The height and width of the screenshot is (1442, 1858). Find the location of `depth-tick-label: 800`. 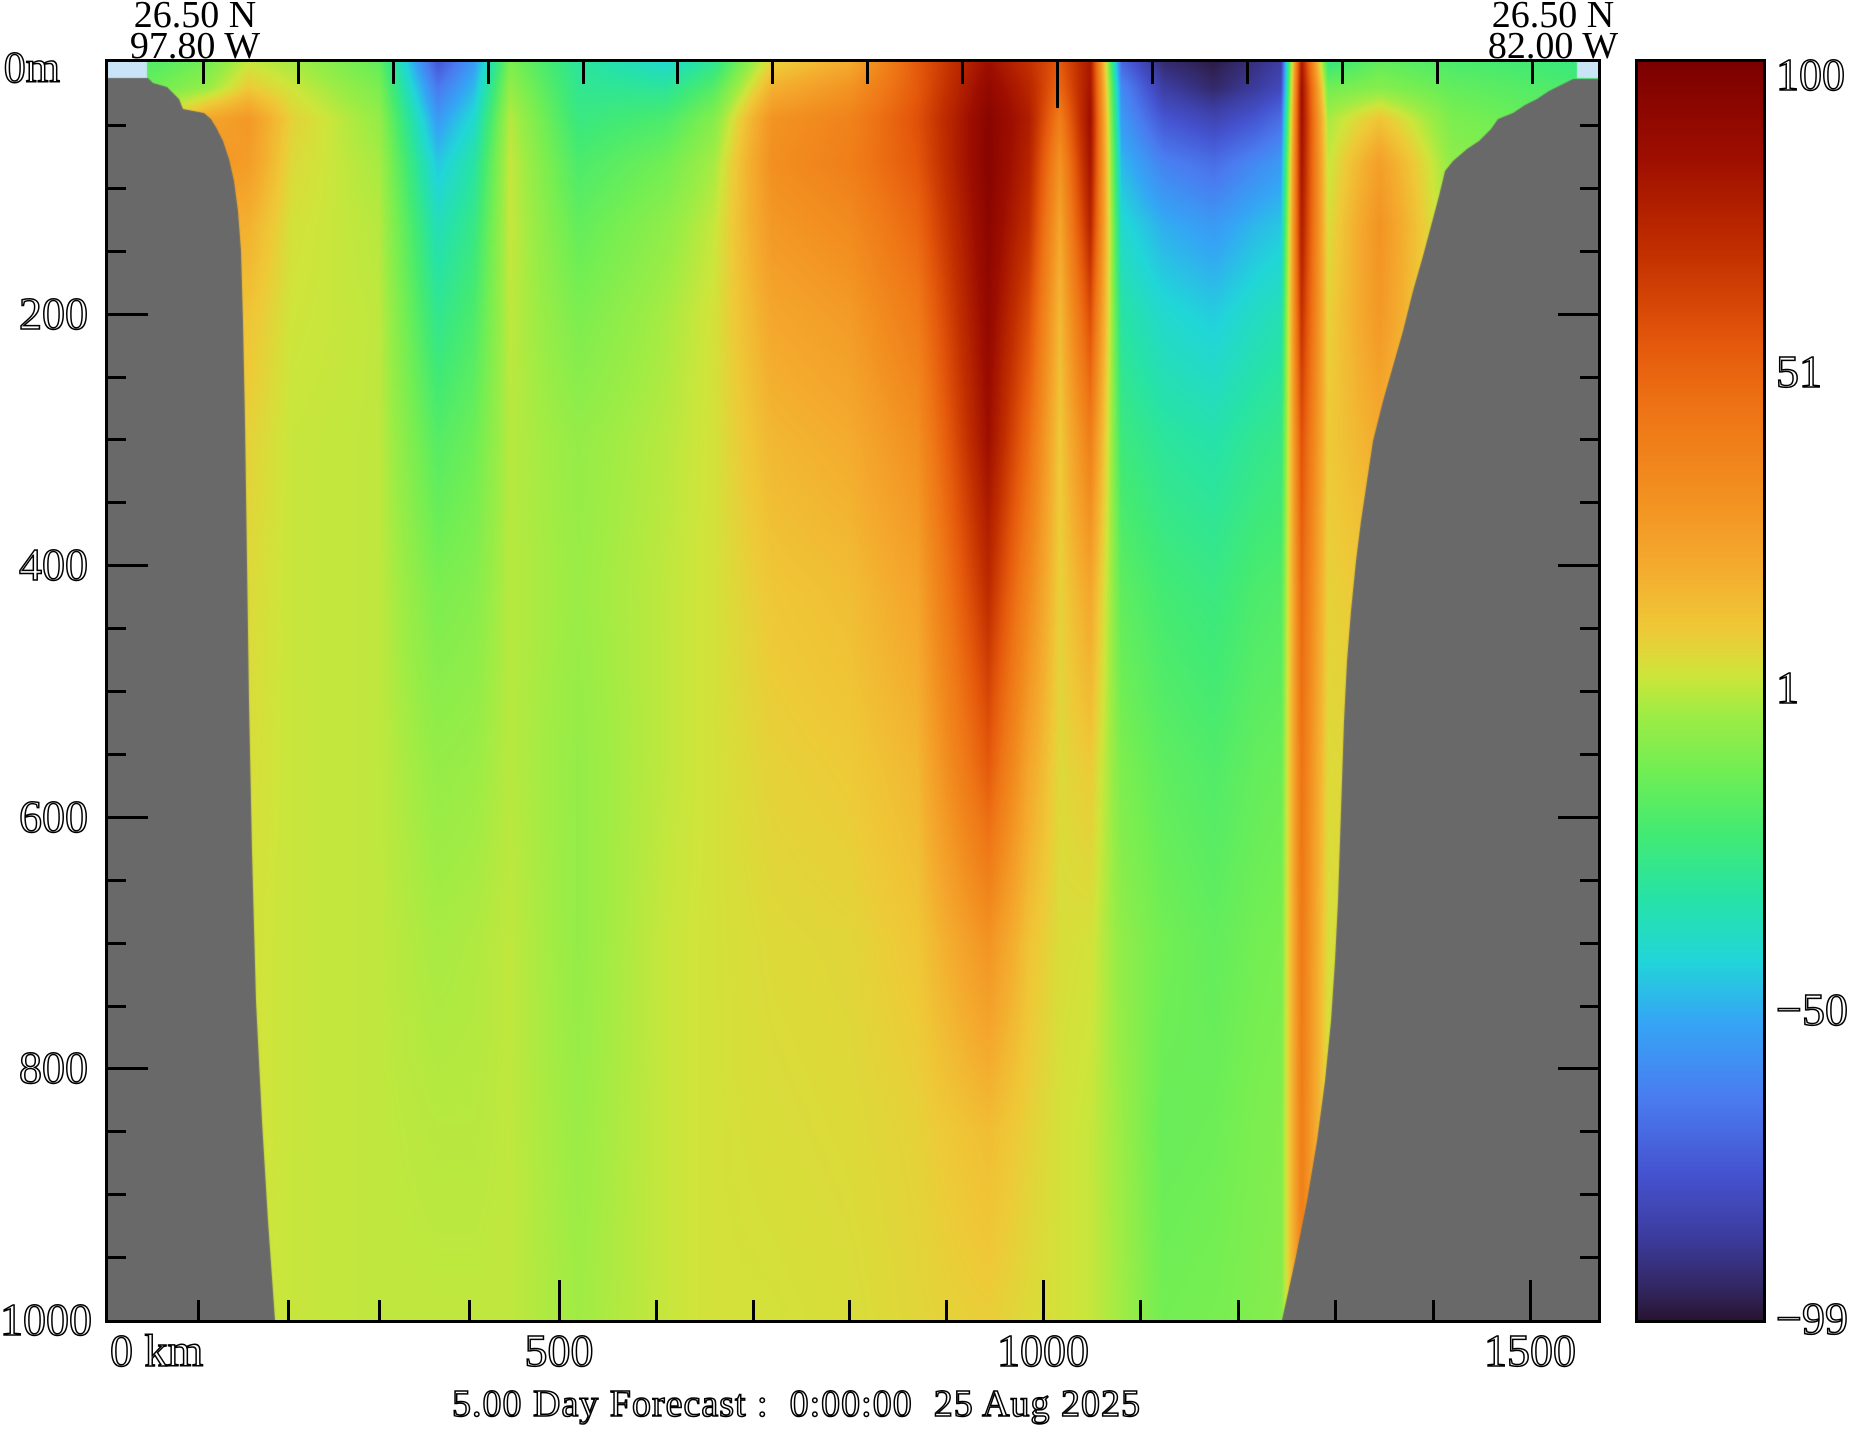

depth-tick-label: 800 is located at coordinates (53, 1068).